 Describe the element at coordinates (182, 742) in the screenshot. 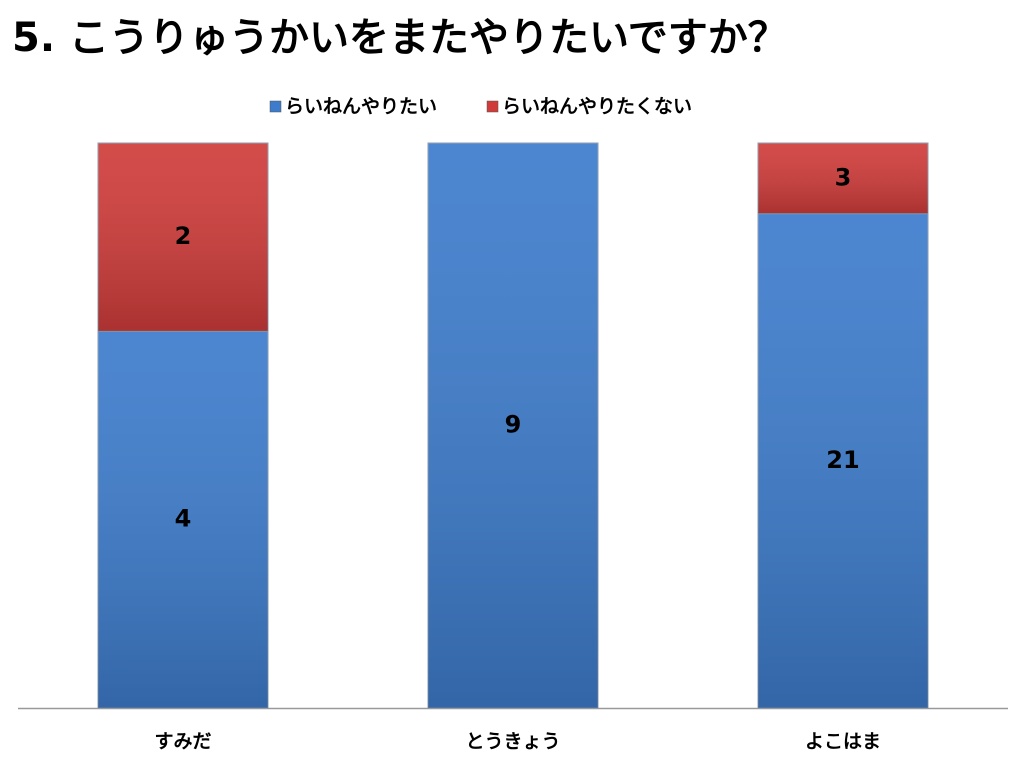

I see `x-tick-label: すみだ` at that location.